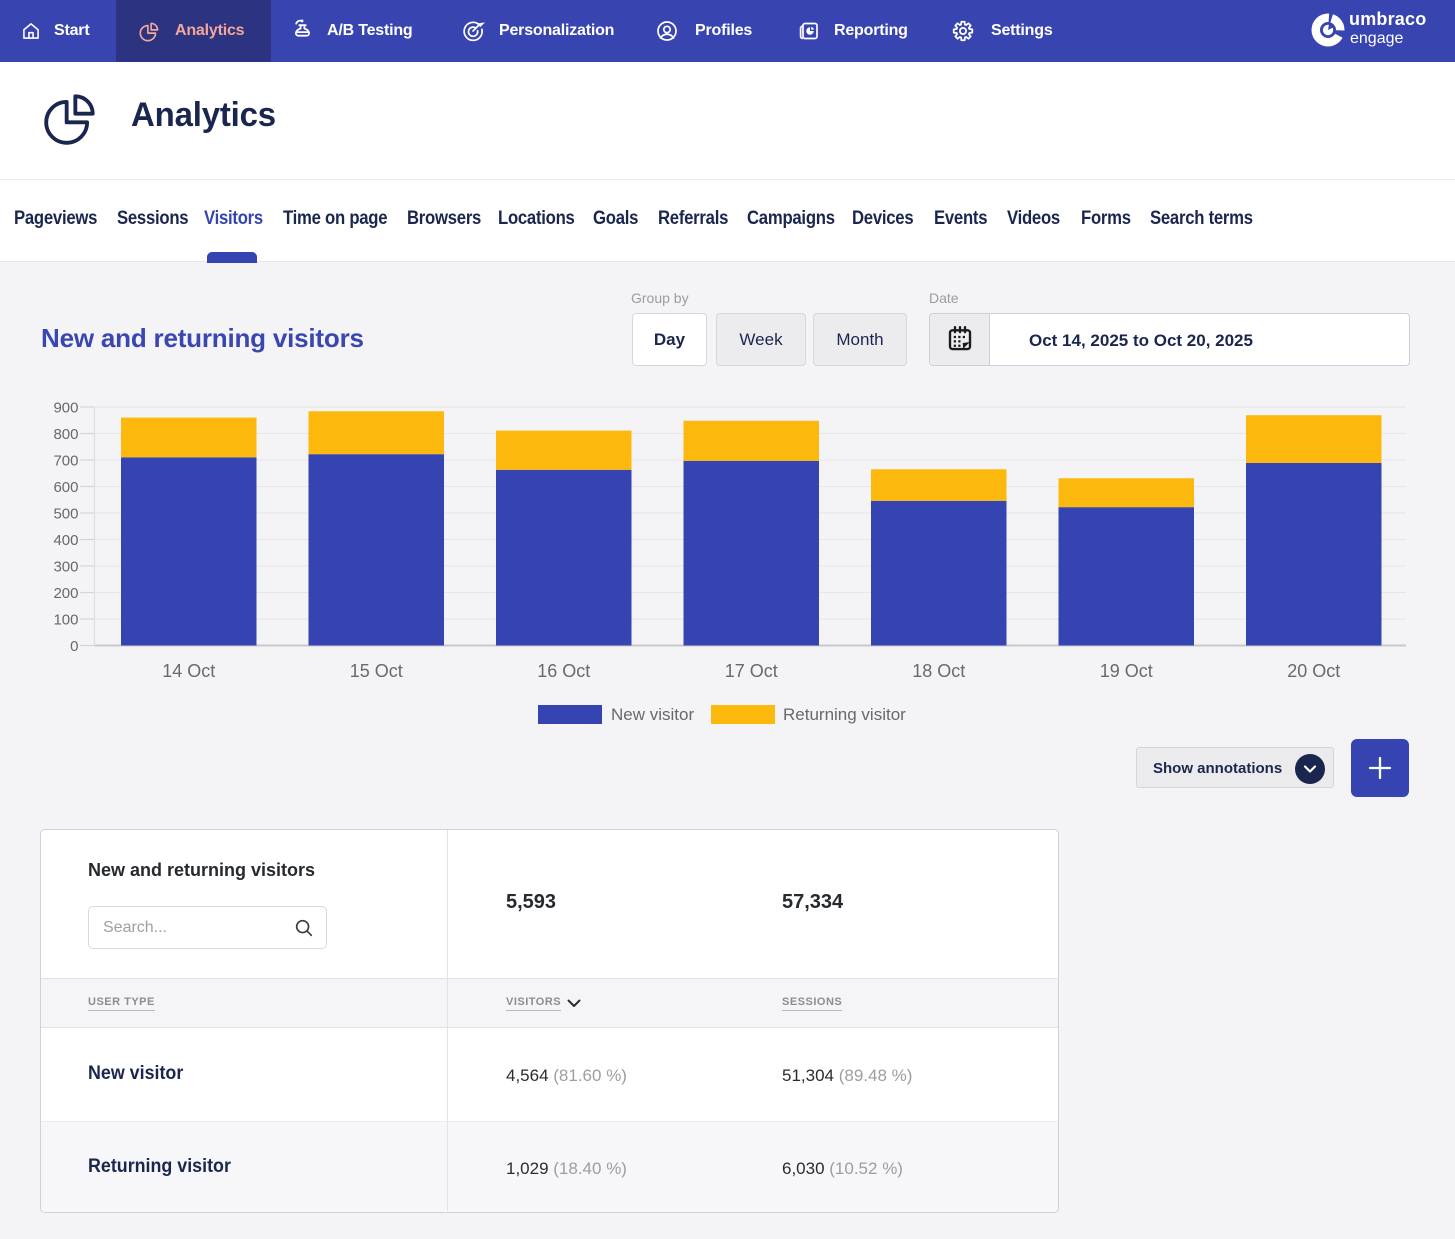 The image size is (1455, 1239). What do you see at coordinates (188, 671) in the screenshot?
I see `svg-text: 14 Oct` at bounding box center [188, 671].